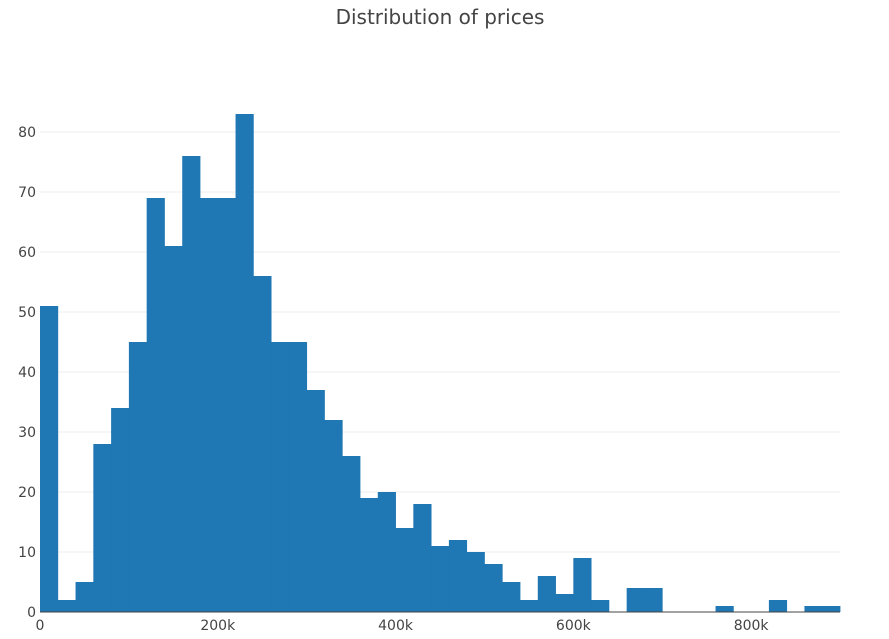 Image resolution: width=889 pixels, height=639 pixels. I want to click on x-tick-label: 600k, so click(574, 626).